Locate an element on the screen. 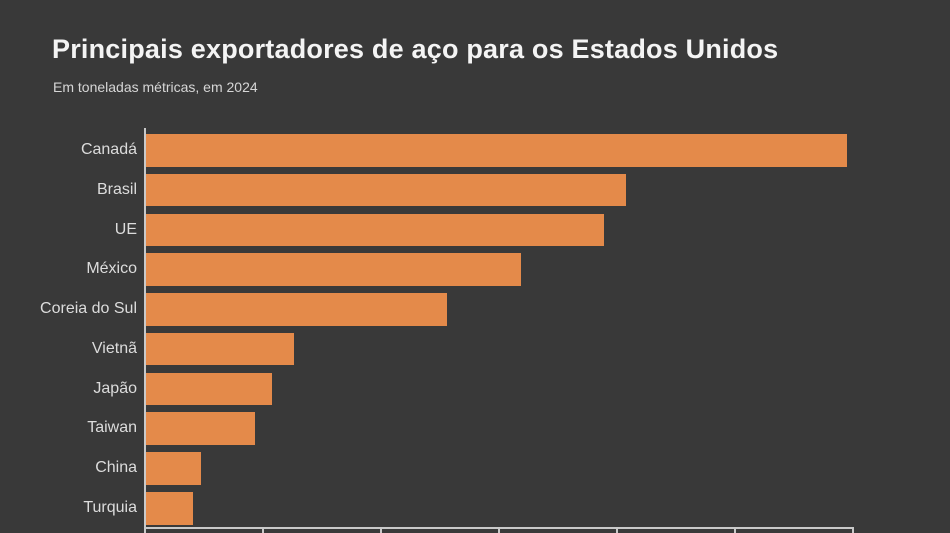 The image size is (950, 533). bar-coreia-do-sul is located at coordinates (296, 309).